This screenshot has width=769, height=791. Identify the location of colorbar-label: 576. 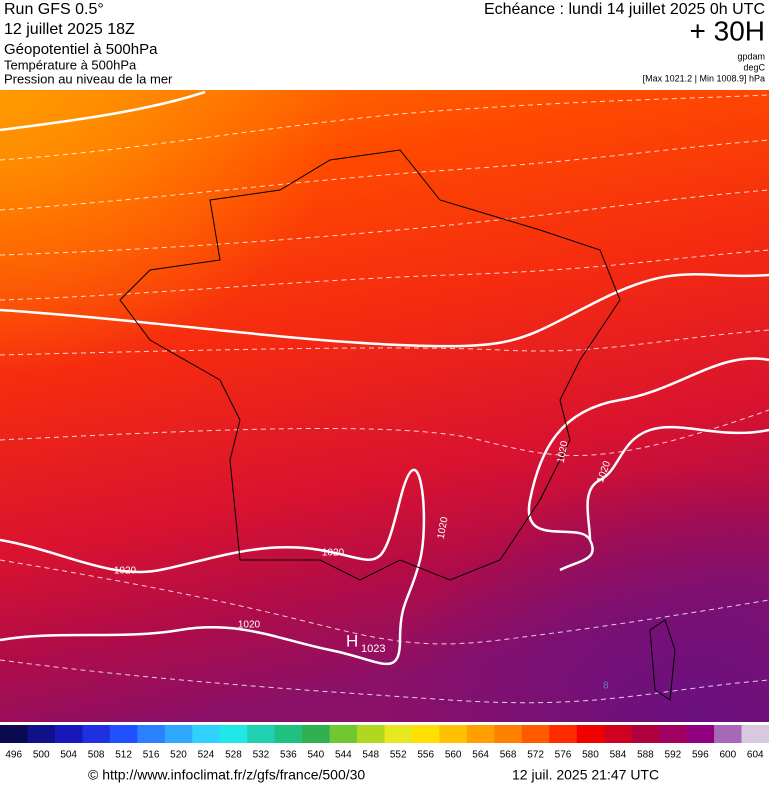
(563, 755).